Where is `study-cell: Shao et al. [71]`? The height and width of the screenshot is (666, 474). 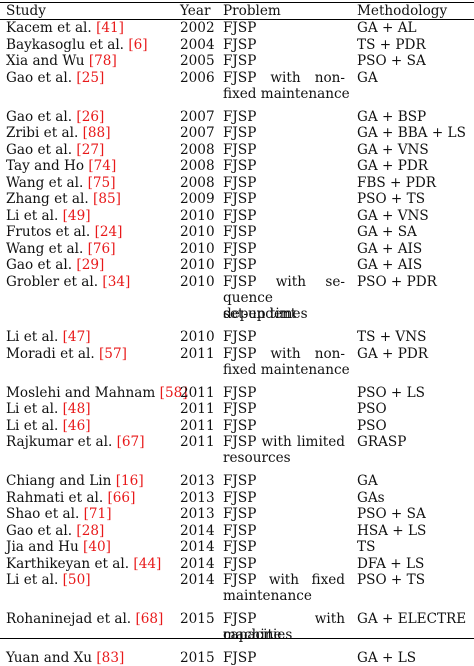 study-cell: Shao et al. [71] is located at coordinates (59, 514).